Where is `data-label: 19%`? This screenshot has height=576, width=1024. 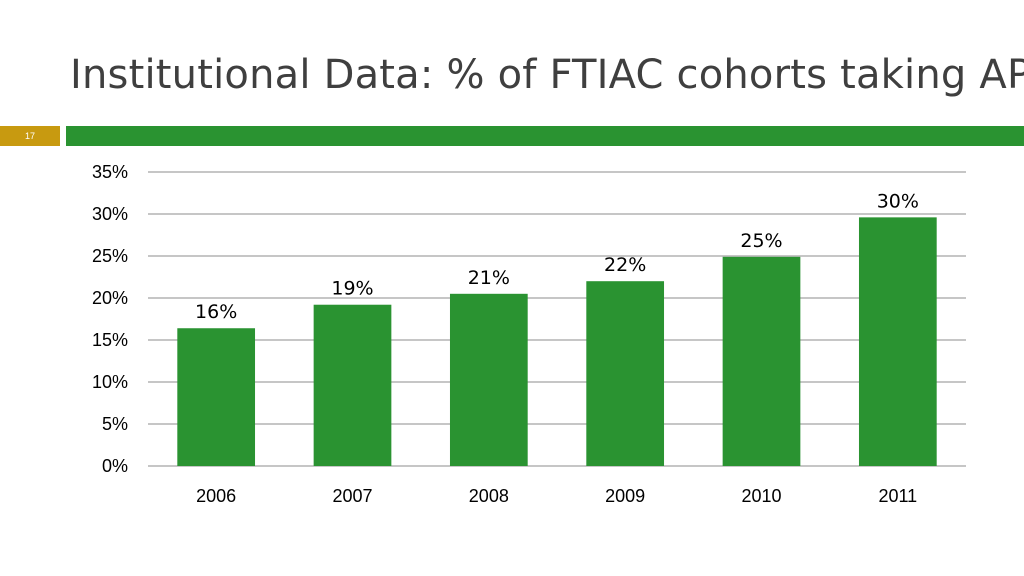
data-label: 19% is located at coordinates (352, 289).